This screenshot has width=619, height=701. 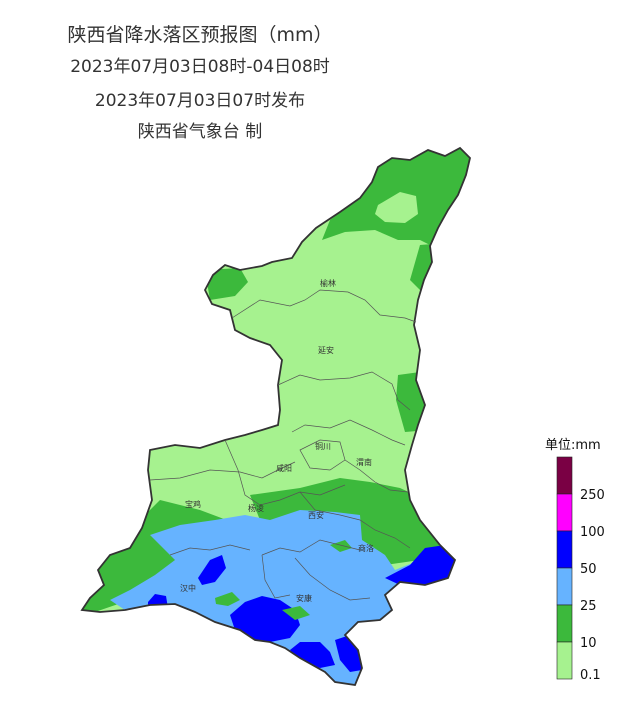 What do you see at coordinates (573, 445) in the screenshot?
I see `legend-title: 单位:mm` at bounding box center [573, 445].